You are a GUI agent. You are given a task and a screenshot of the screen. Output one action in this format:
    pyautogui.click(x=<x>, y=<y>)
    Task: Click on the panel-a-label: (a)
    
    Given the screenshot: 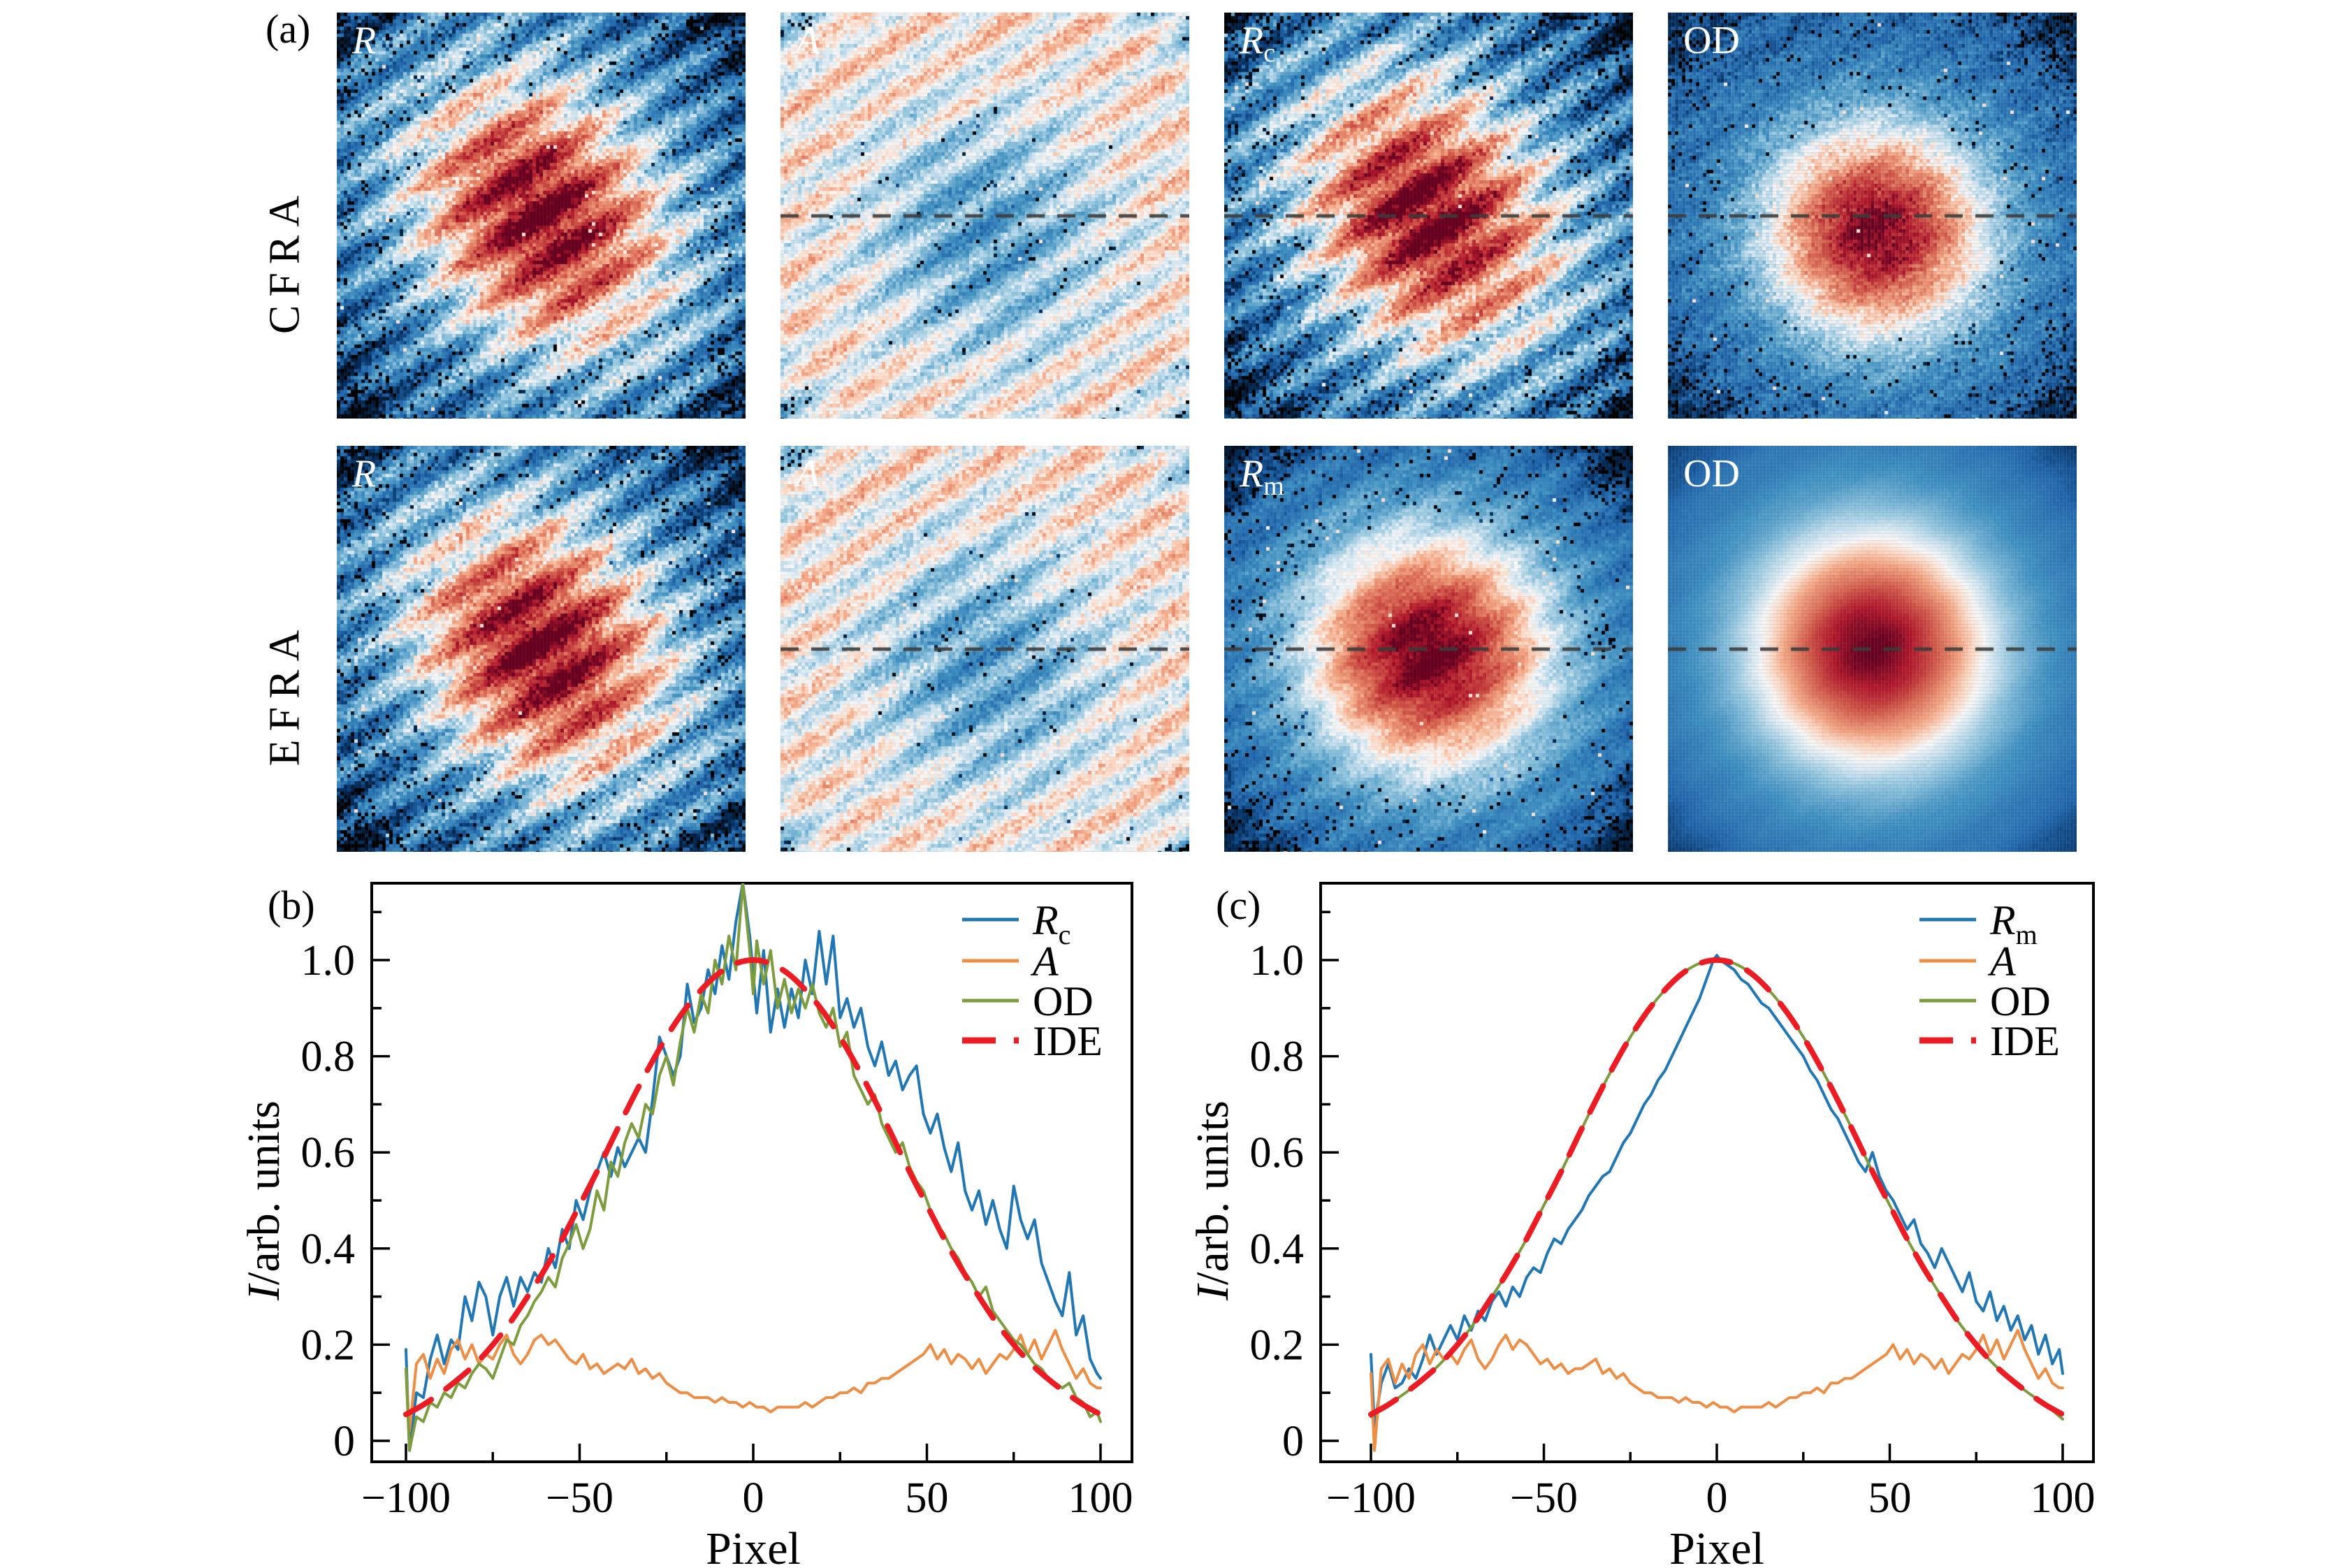 What is the action you would take?
    pyautogui.click(x=288, y=29)
    